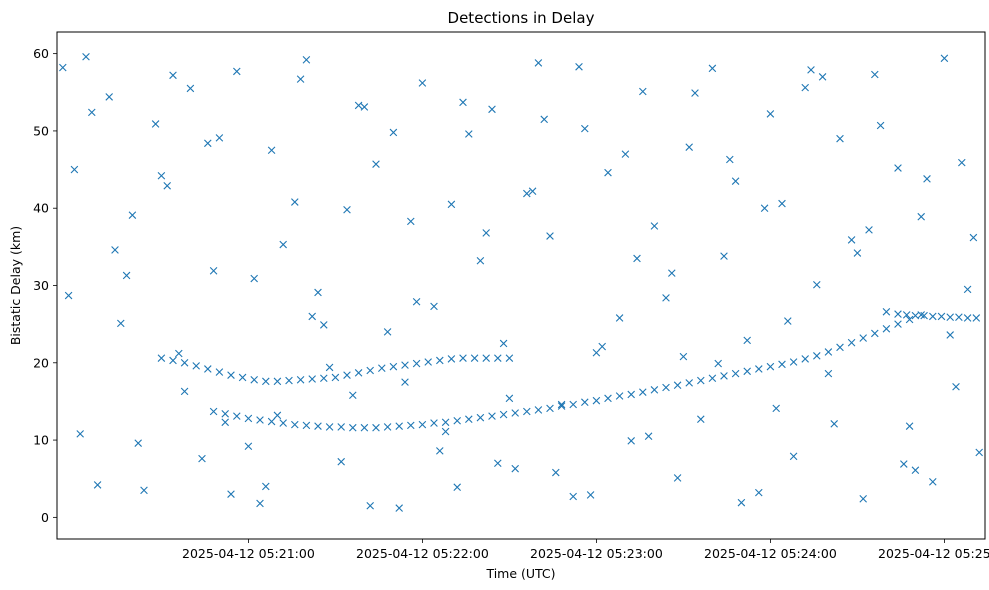  I want to click on y-axis-title: Bistatic Delay (km), so click(15, 285).